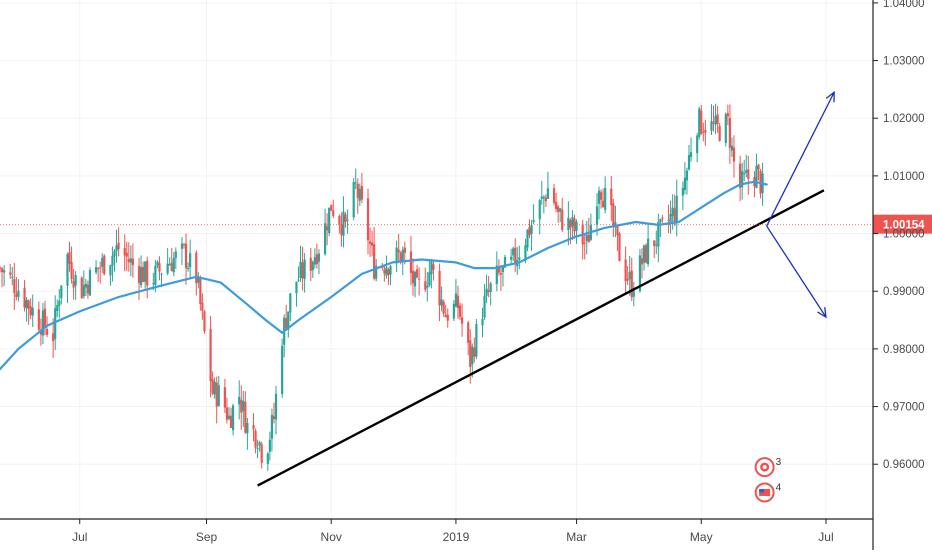 Image resolution: width=932 pixels, height=555 pixels. I want to click on alert-event-marker: 3, so click(768, 467).